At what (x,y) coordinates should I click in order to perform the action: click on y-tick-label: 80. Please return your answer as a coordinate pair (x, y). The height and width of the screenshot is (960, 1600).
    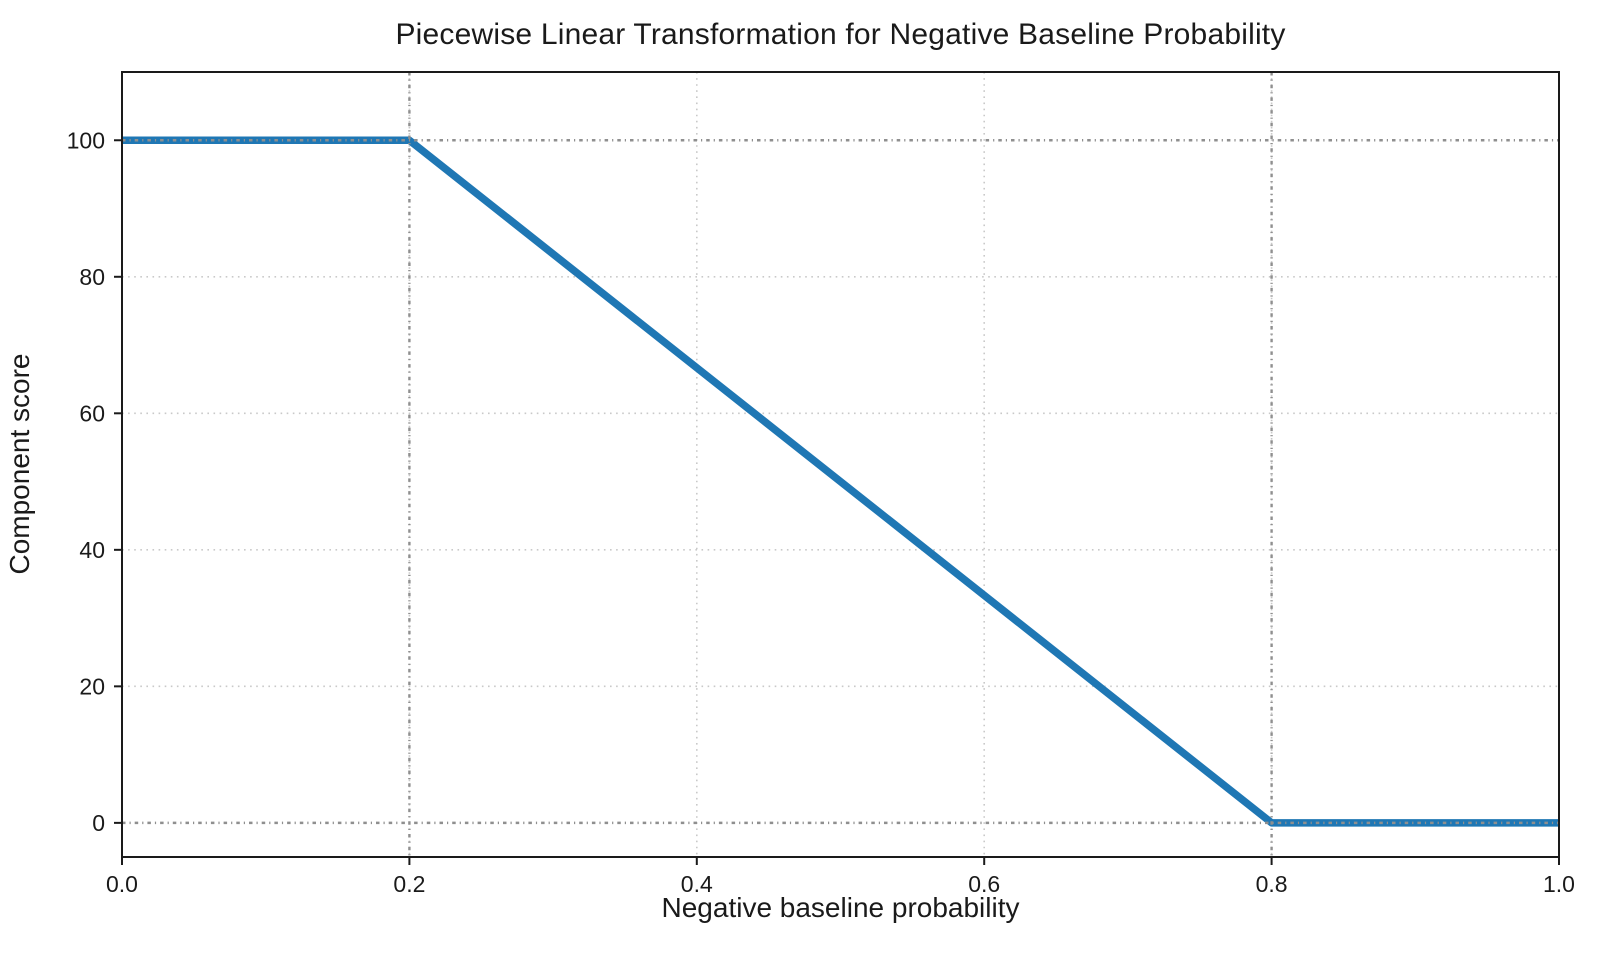
    Looking at the image, I should click on (92, 277).